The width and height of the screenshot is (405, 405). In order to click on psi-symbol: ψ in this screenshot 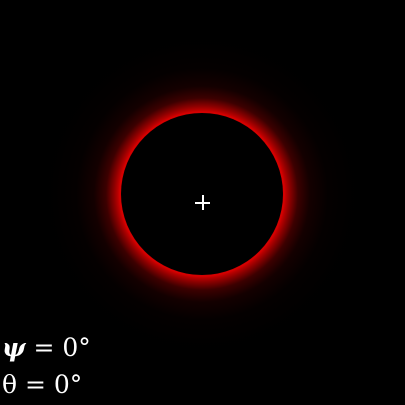, I will do `click(14, 347)`.